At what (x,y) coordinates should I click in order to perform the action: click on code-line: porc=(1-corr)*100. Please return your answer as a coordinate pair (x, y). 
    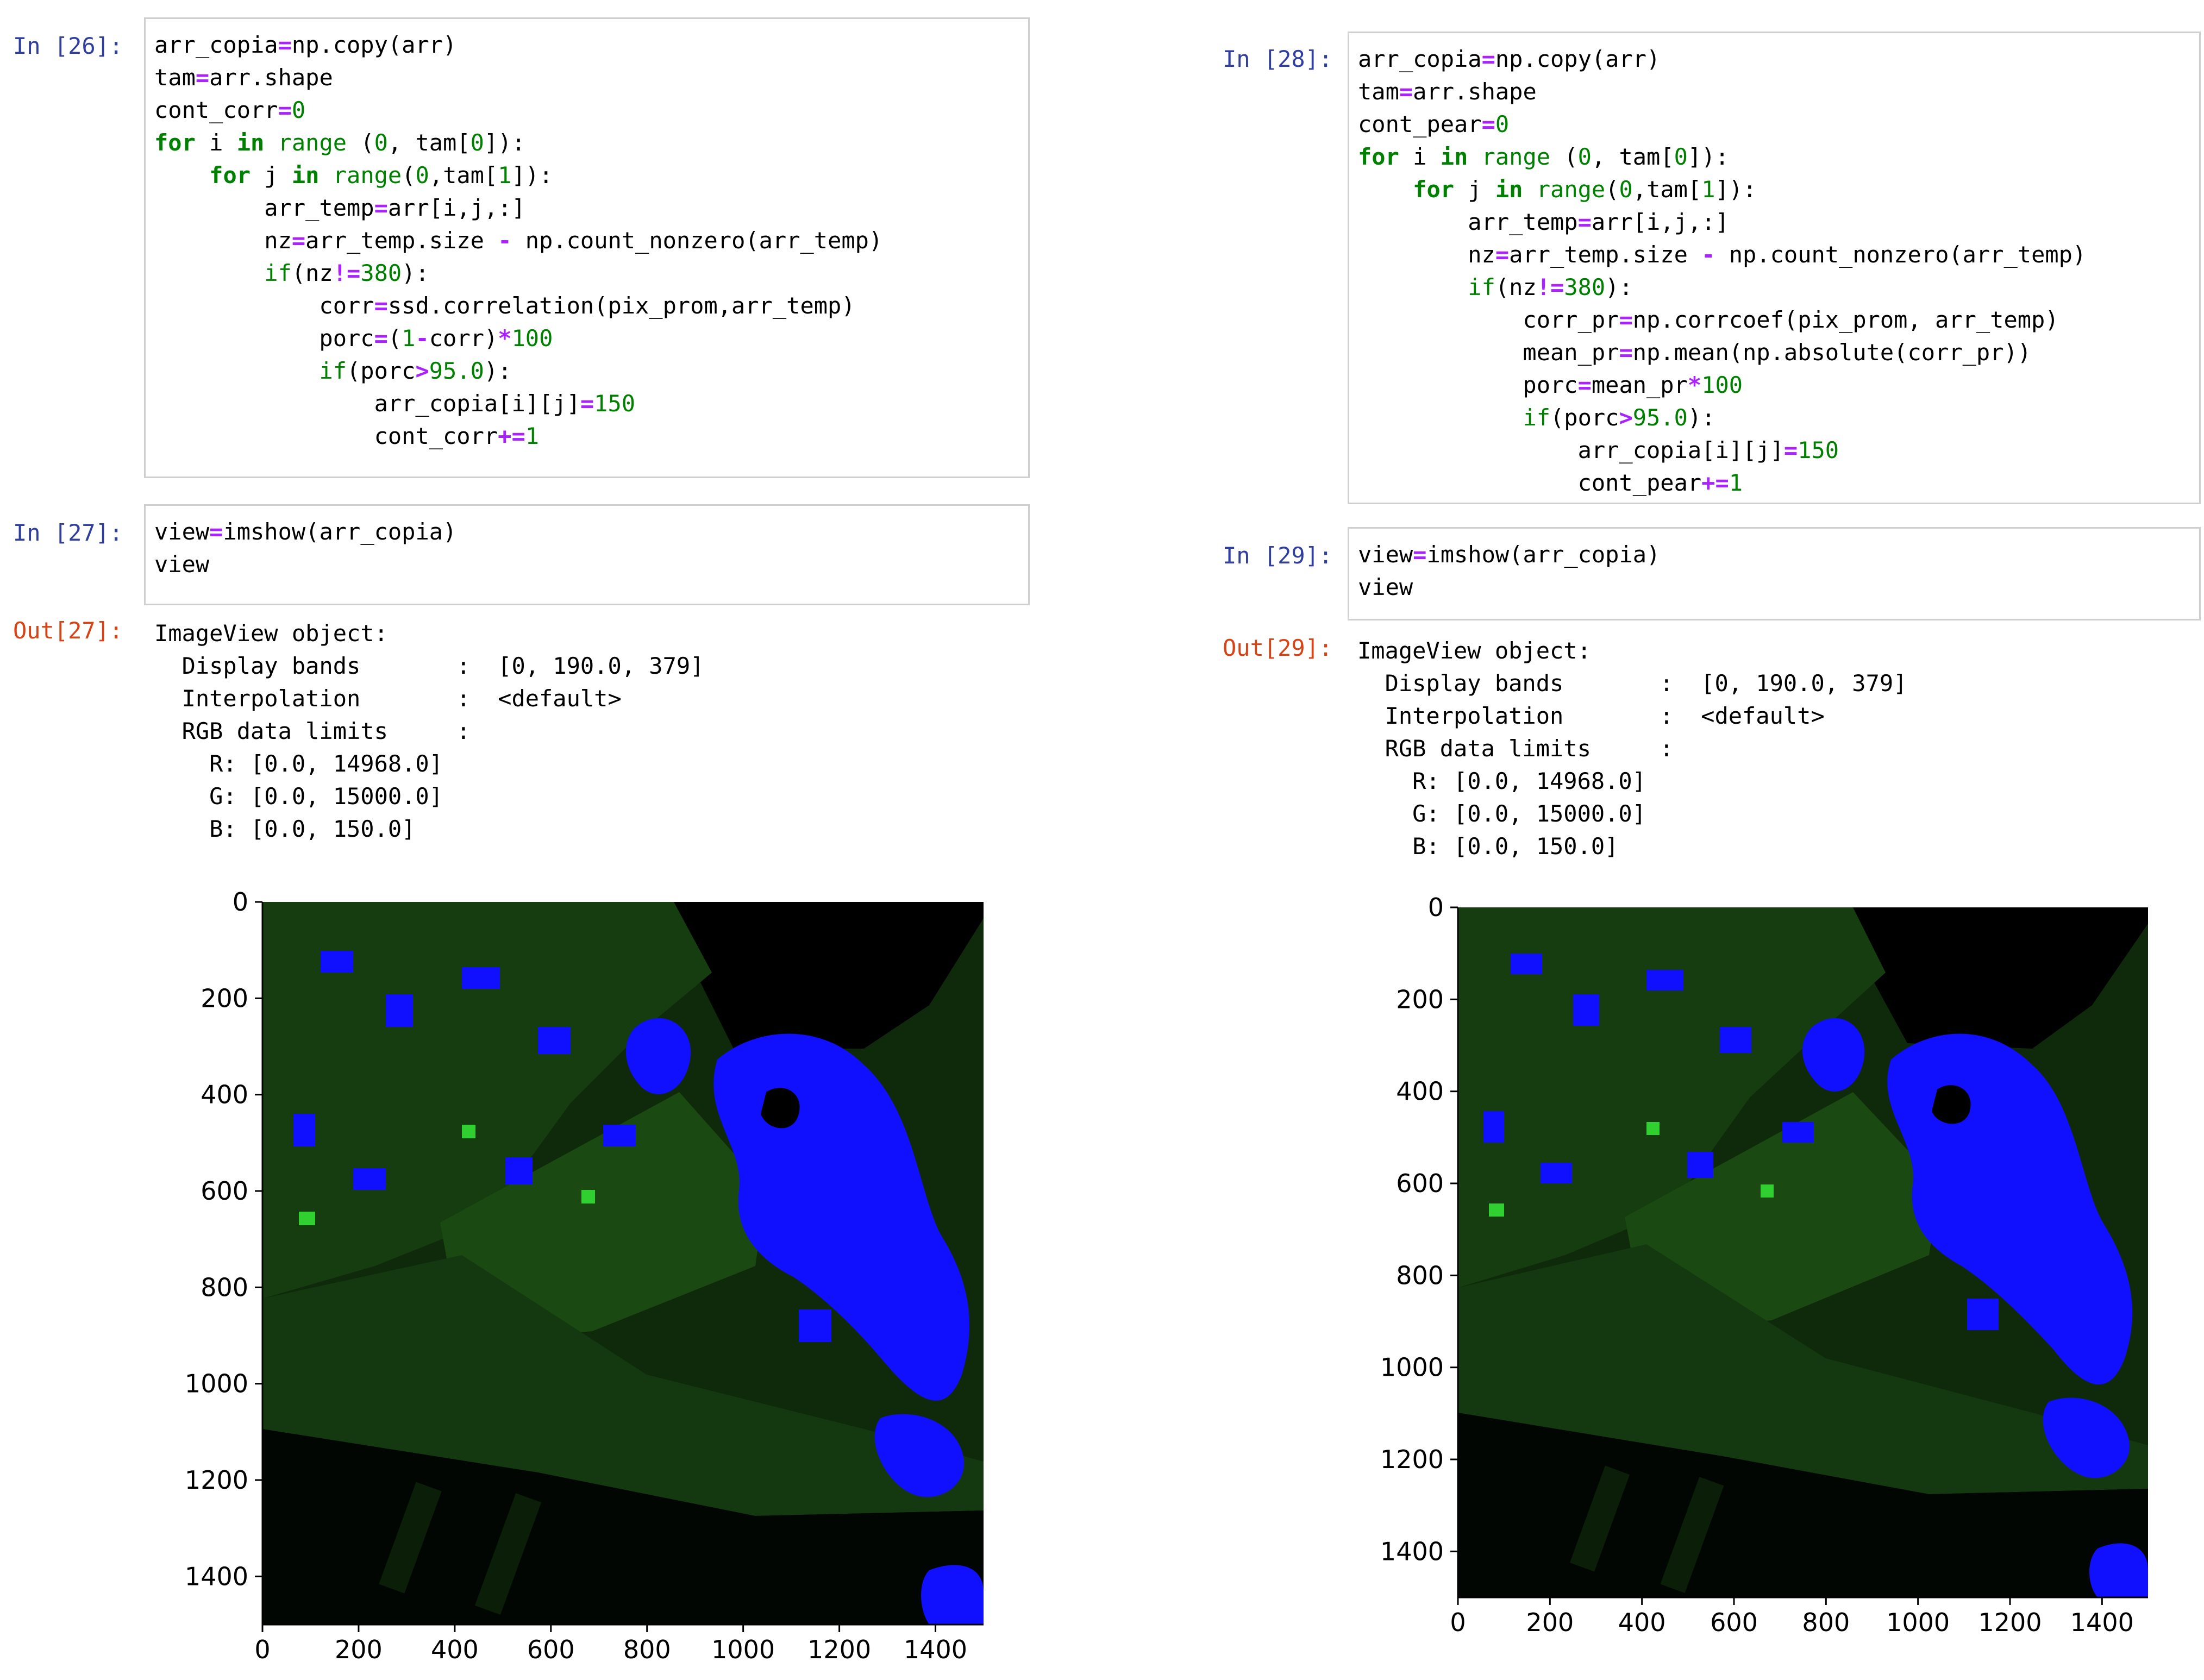
    Looking at the image, I should click on (354, 338).